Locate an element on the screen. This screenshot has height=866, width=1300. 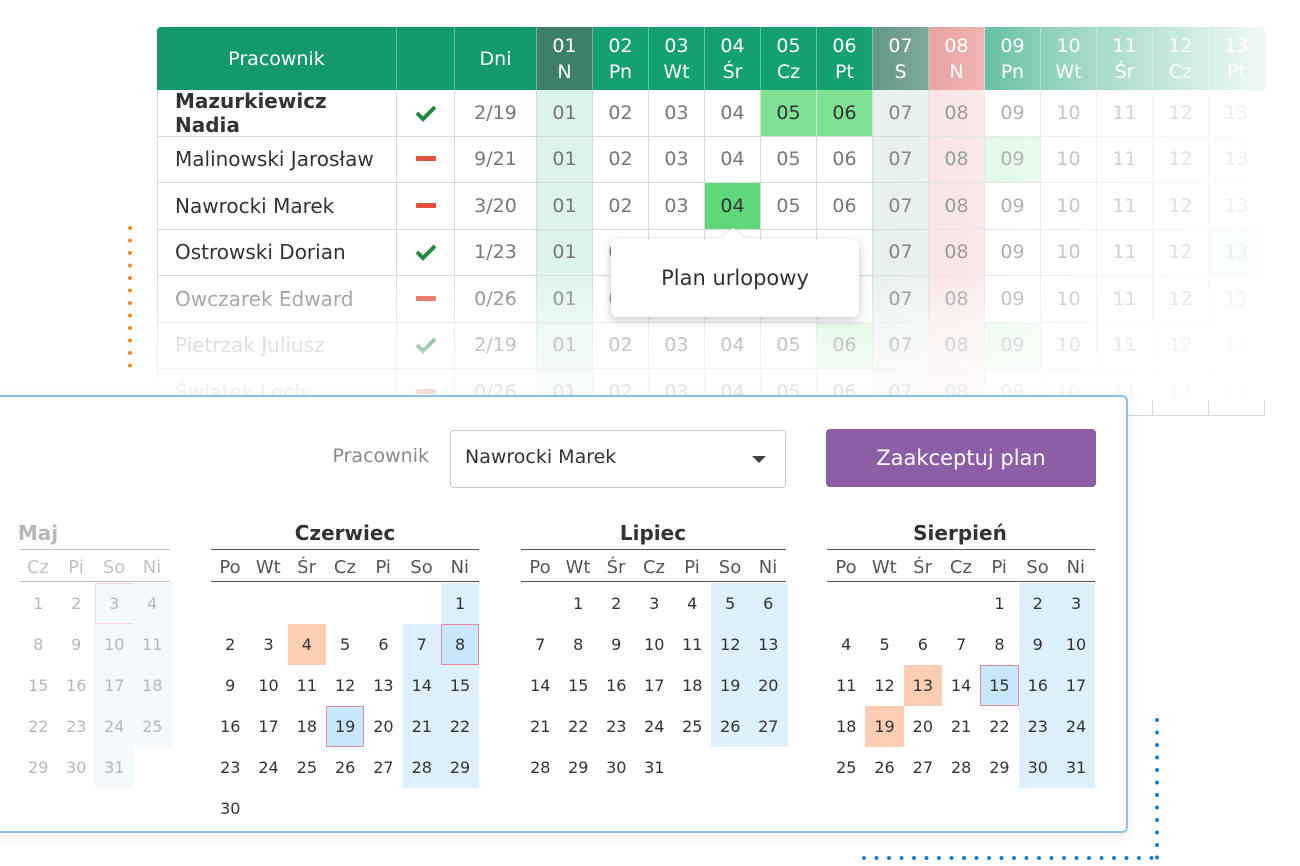
tooltip: Plan urlopowy is located at coordinates (735, 272).